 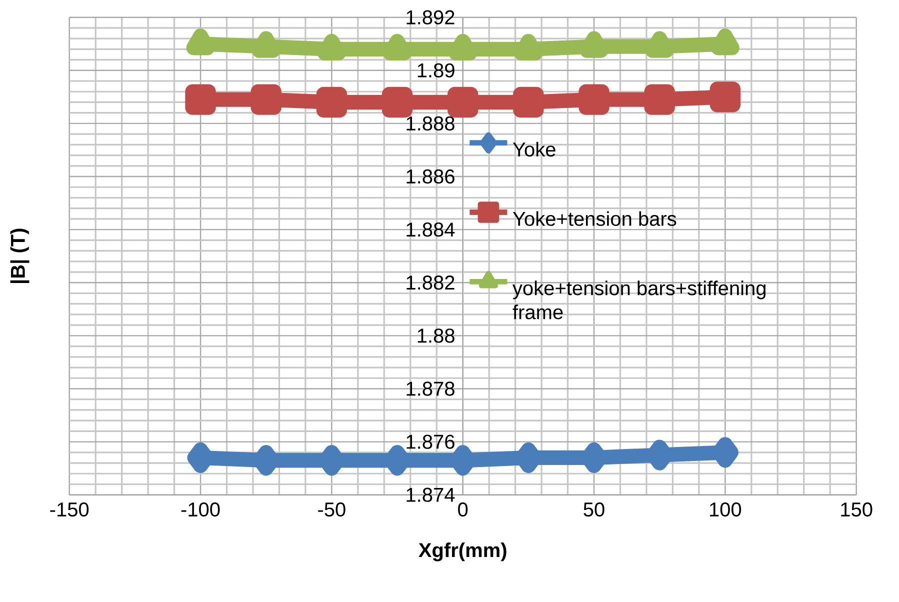 What do you see at coordinates (430, 283) in the screenshot?
I see `y-tick-label: 1.882` at bounding box center [430, 283].